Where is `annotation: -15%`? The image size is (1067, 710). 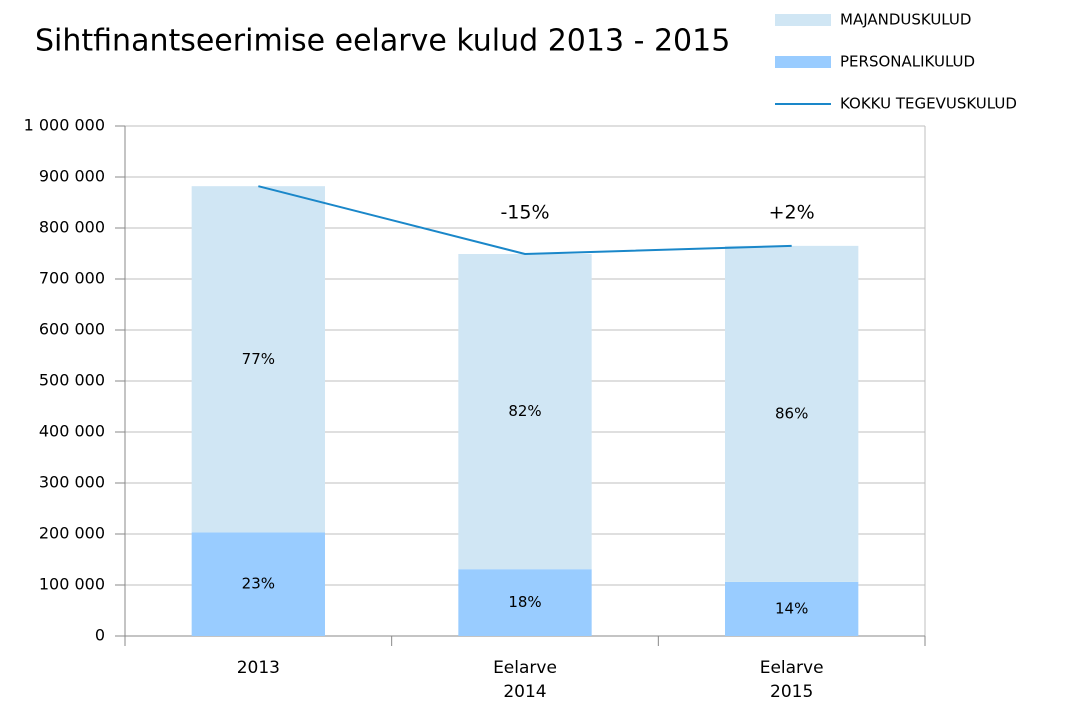
annotation: -15% is located at coordinates (524, 213).